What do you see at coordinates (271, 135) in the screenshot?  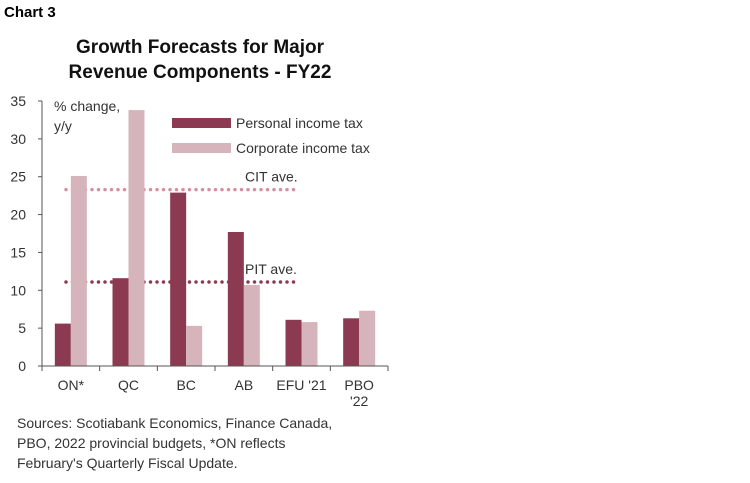 I see `legend: Personal income tax Corporate income tax` at bounding box center [271, 135].